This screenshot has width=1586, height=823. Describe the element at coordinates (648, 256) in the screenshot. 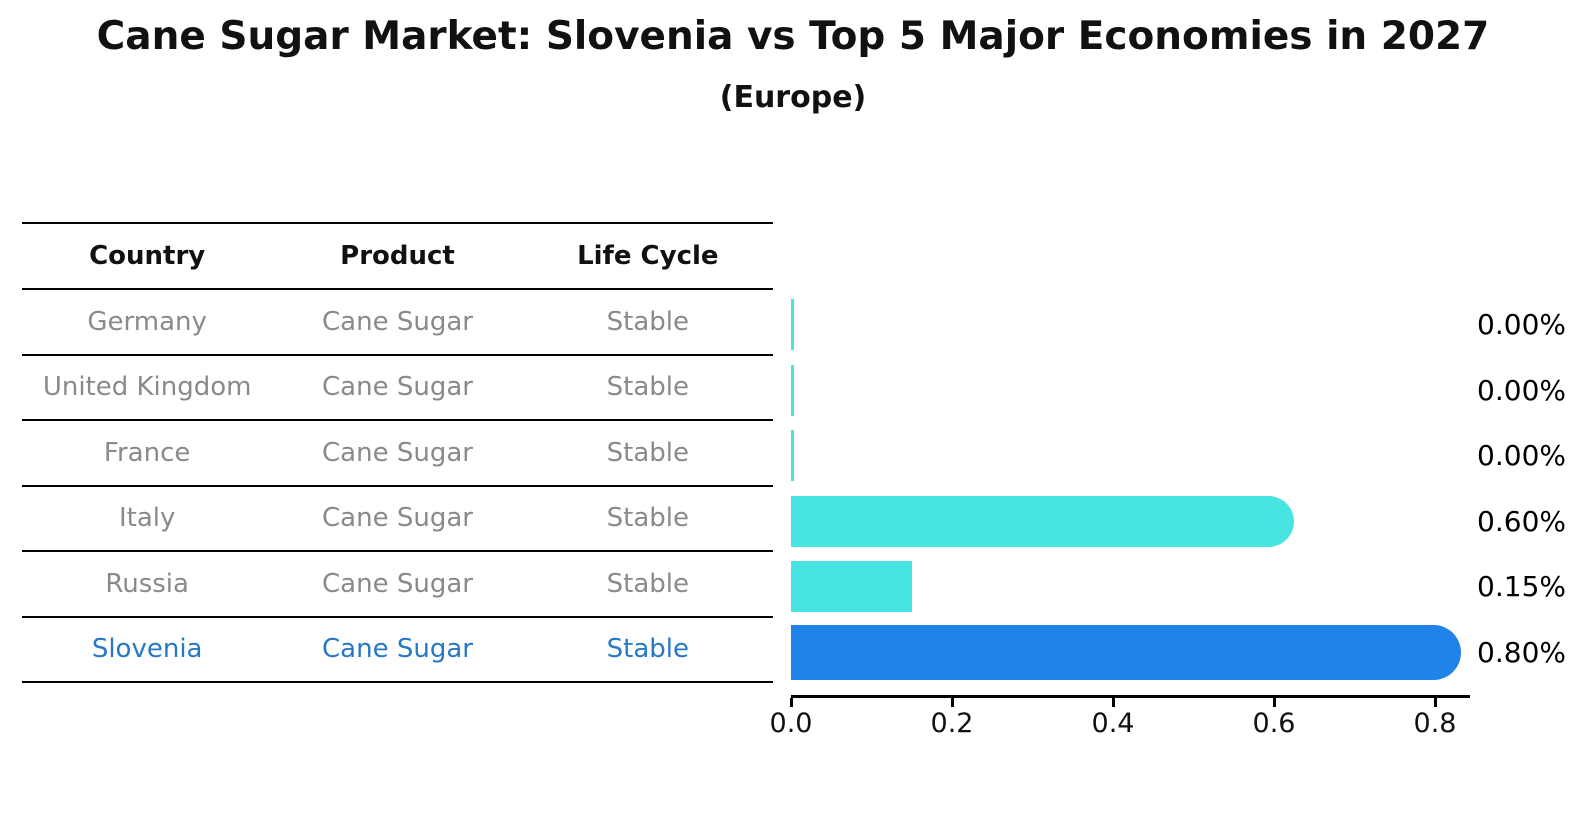

I see `col-header-life-cycle: Life Cycle` at that location.